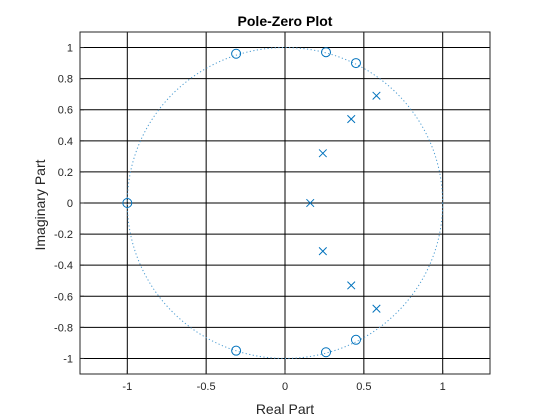 This screenshot has width=560, height=419. What do you see at coordinates (70, 204) in the screenshot?
I see `y-tick-label-5: 0` at bounding box center [70, 204].